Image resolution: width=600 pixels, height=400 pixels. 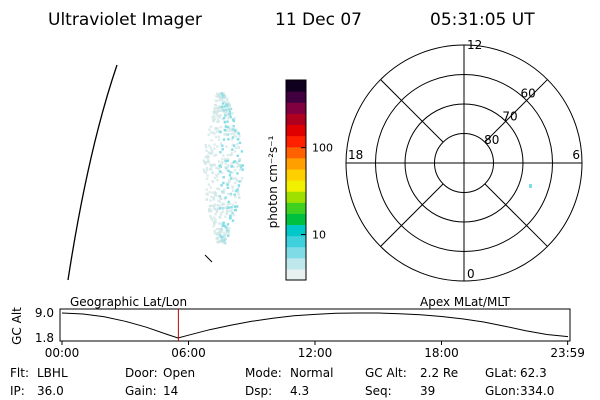 What do you see at coordinates (317, 192) in the screenshot?
I see `colorbar-ticks: 100 10` at bounding box center [317, 192].